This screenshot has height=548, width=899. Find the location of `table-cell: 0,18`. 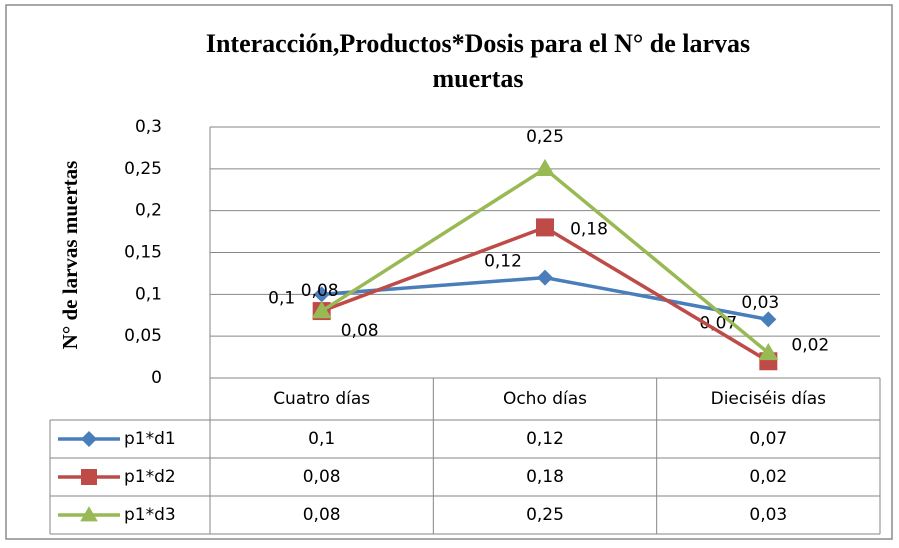

table-cell: 0,18 is located at coordinates (545, 477).